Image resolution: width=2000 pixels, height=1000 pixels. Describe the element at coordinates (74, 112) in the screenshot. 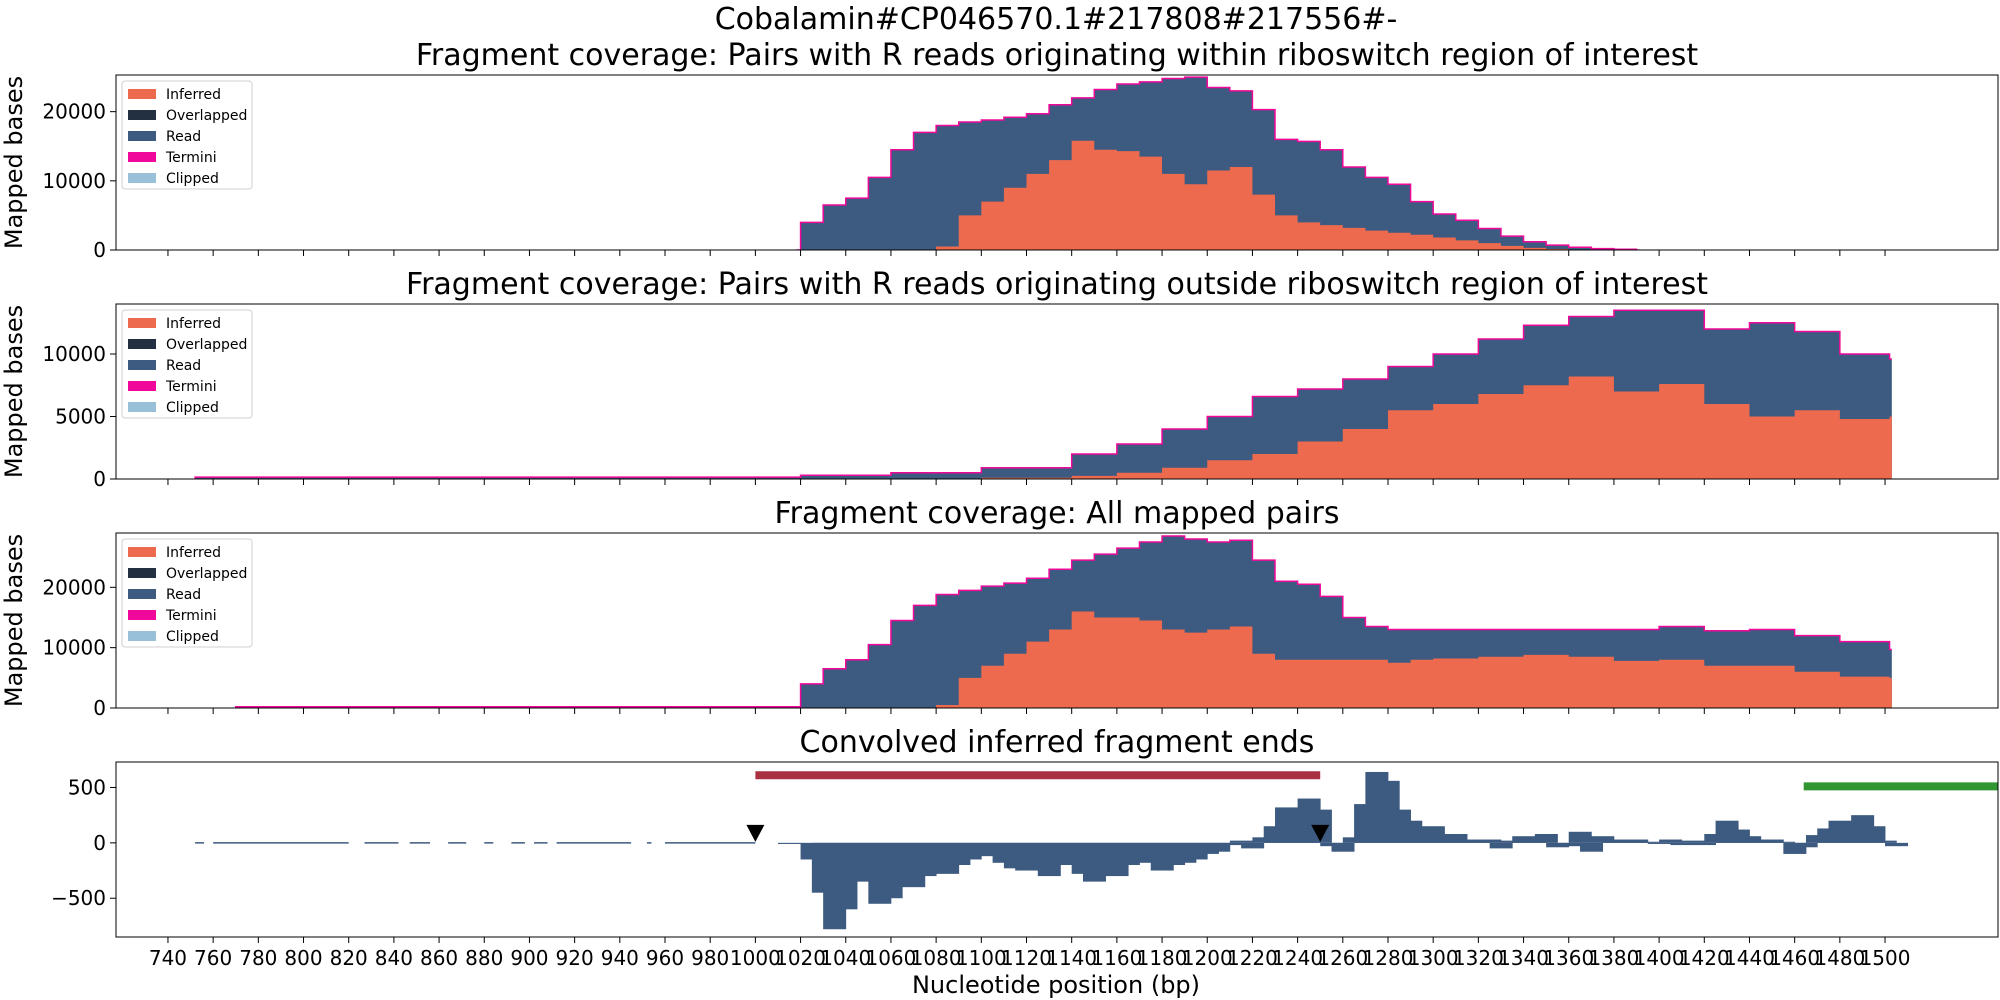

I see `y-tick-label: 20000` at that location.